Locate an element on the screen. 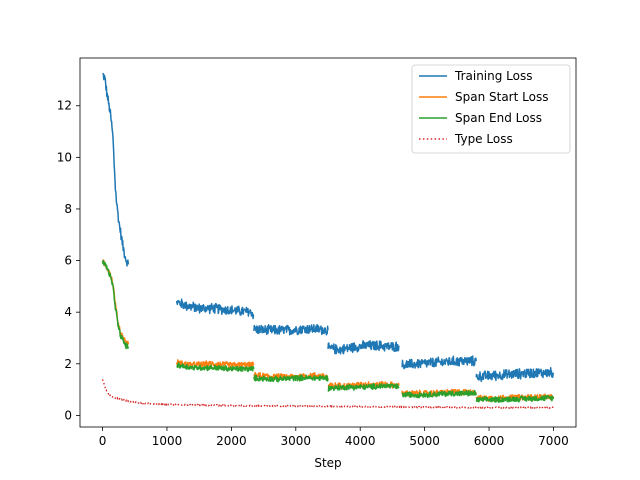 This screenshot has height=480, width=640. x-tick-label: 7000 is located at coordinates (553, 441).